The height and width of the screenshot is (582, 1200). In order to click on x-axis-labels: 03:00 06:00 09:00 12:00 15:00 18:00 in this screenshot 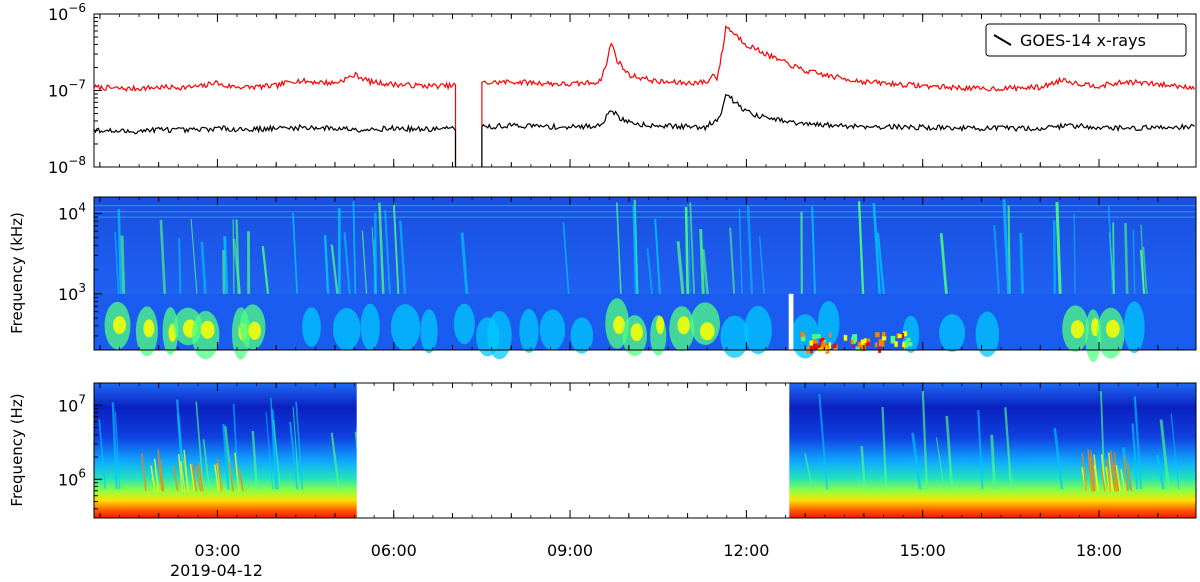, I will do `click(658, 550)`.